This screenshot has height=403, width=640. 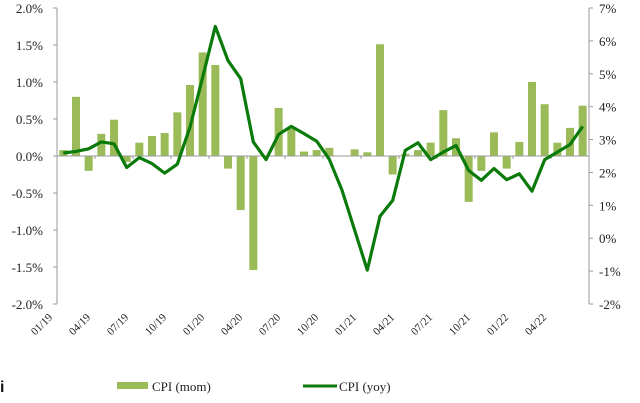 What do you see at coordinates (608, 74) in the screenshot?
I see `right-tick-label: 5%` at bounding box center [608, 74].